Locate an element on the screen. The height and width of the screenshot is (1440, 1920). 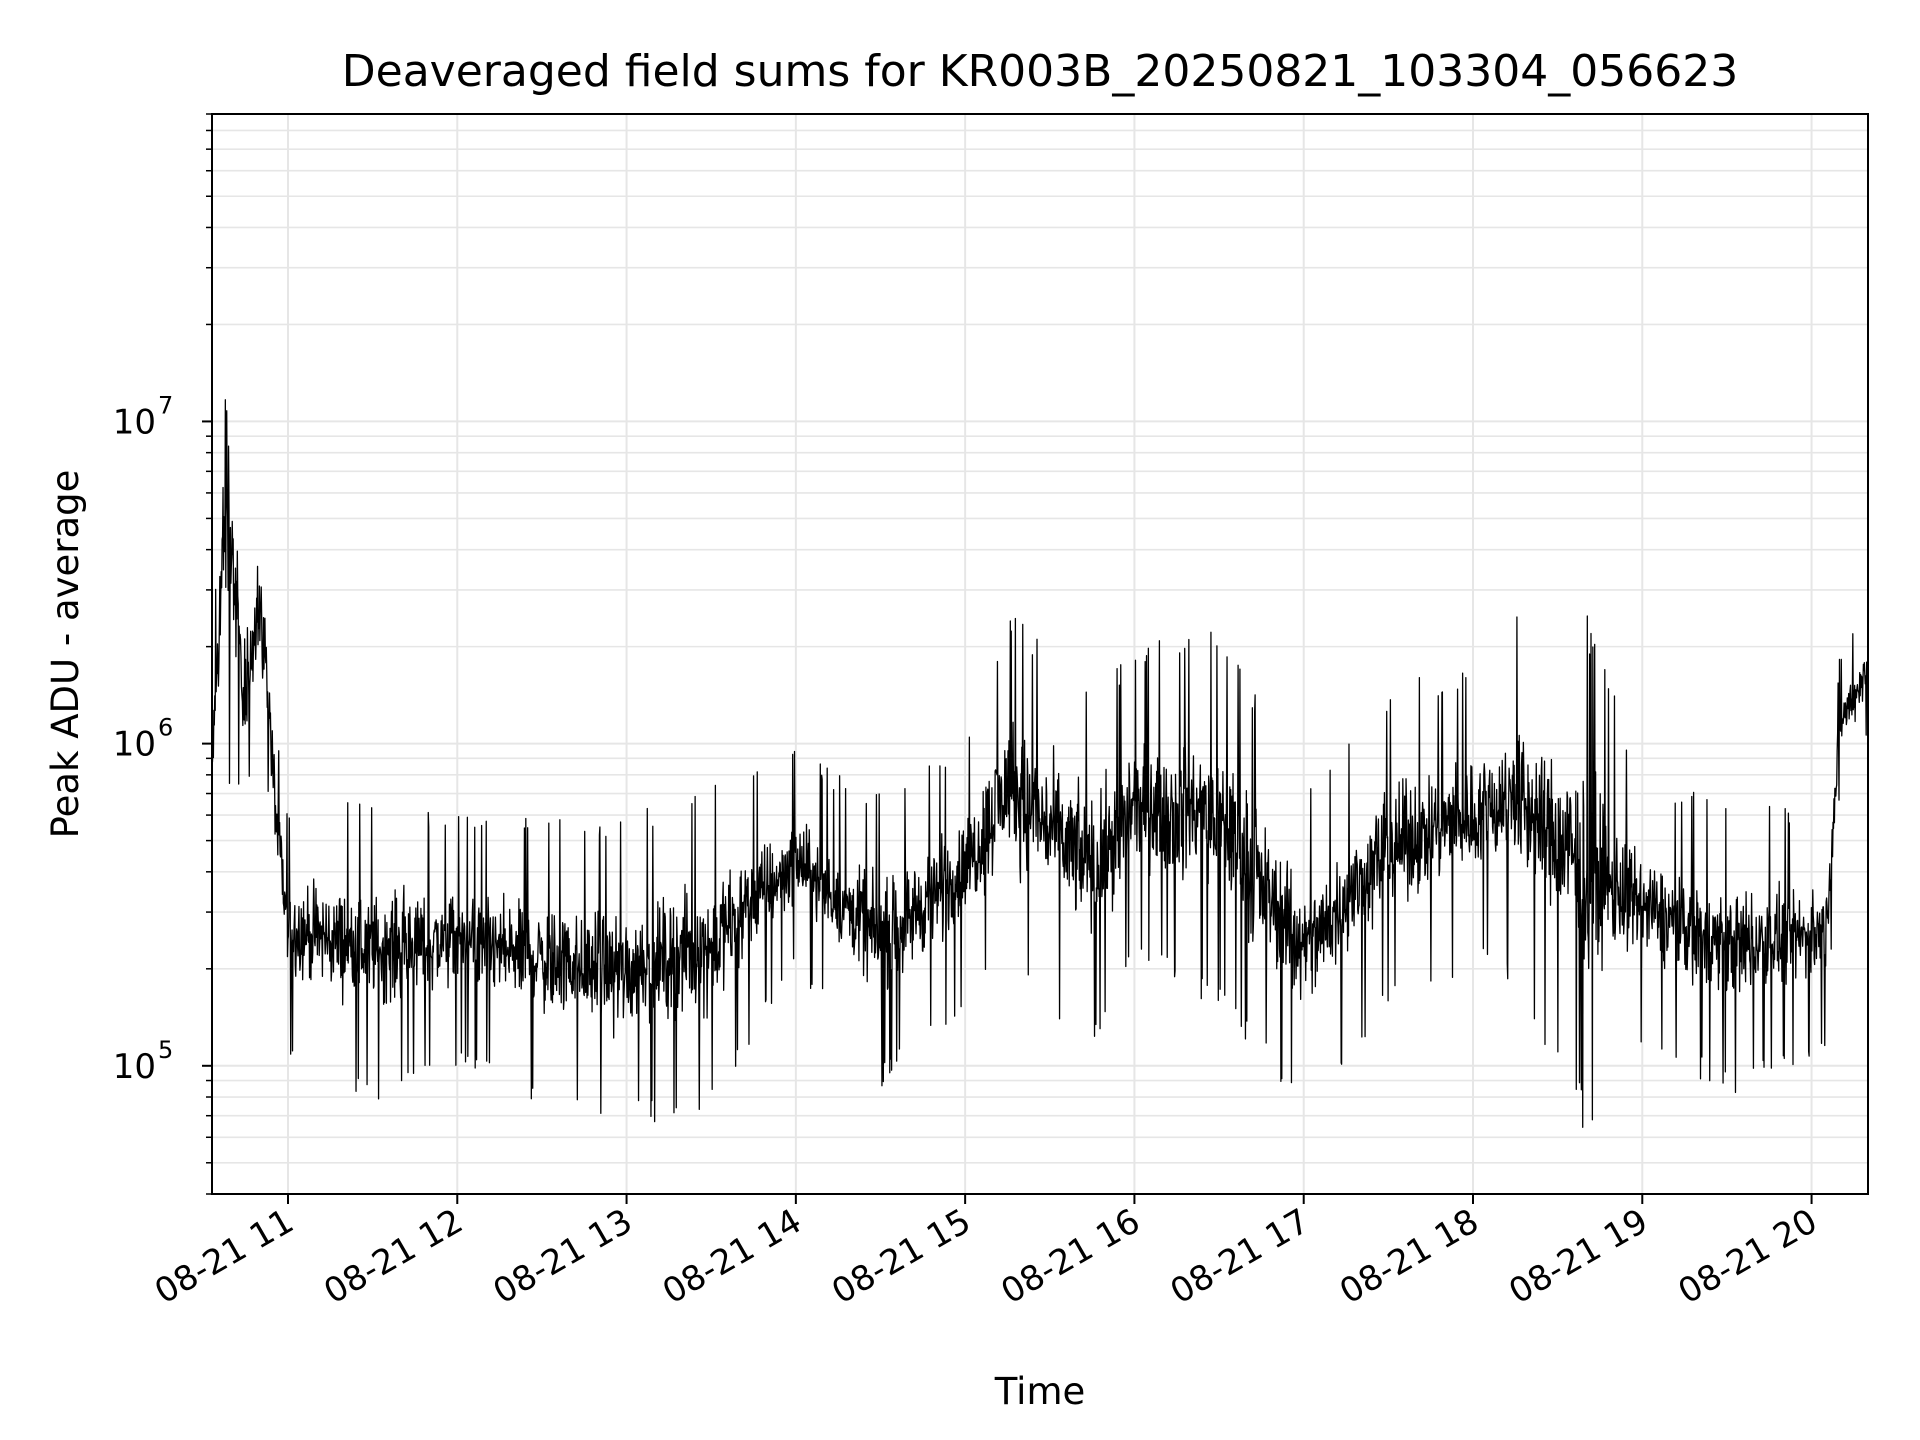
x-axis-label: Time is located at coordinates (1040, 1391).